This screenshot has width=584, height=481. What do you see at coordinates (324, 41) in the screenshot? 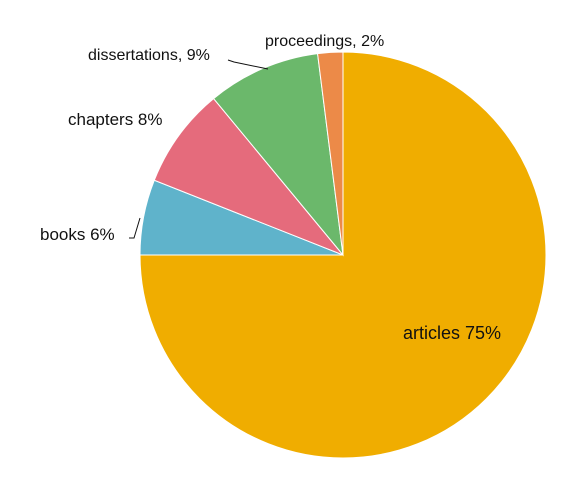
I see `slice-label-proceedings: proceedings, 2%` at bounding box center [324, 41].